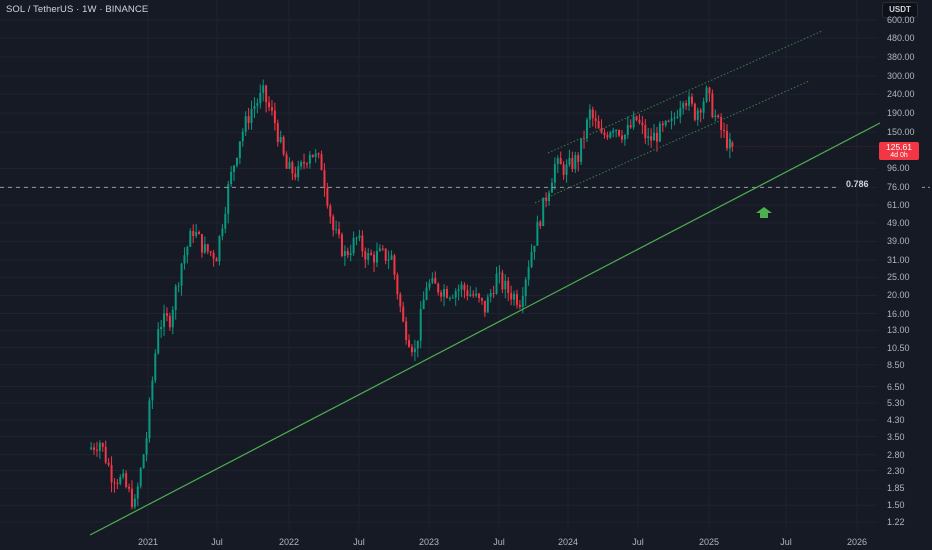 The height and width of the screenshot is (550, 932). Describe the element at coordinates (898, 205) in the screenshot. I see `price-tick-label: 61.00` at that location.